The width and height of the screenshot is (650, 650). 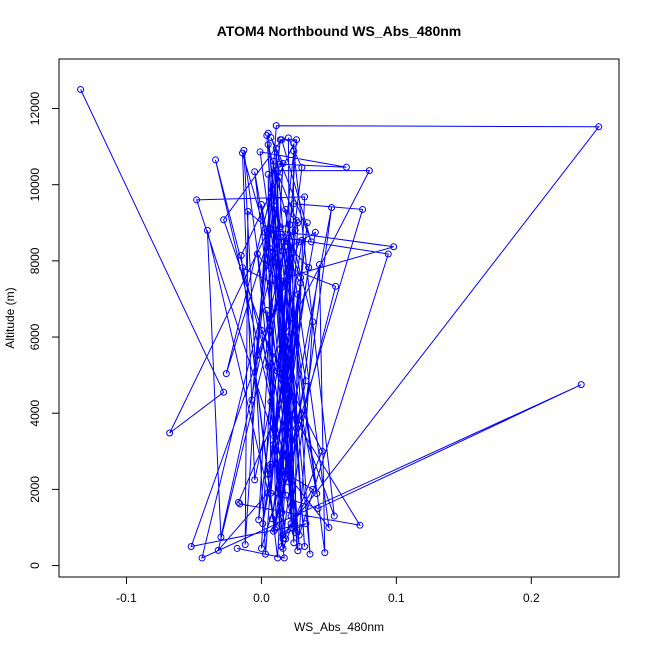 What do you see at coordinates (339, 31) in the screenshot?
I see `chart-title: ATOM4 Northbound WS_Abs_480nm` at bounding box center [339, 31].